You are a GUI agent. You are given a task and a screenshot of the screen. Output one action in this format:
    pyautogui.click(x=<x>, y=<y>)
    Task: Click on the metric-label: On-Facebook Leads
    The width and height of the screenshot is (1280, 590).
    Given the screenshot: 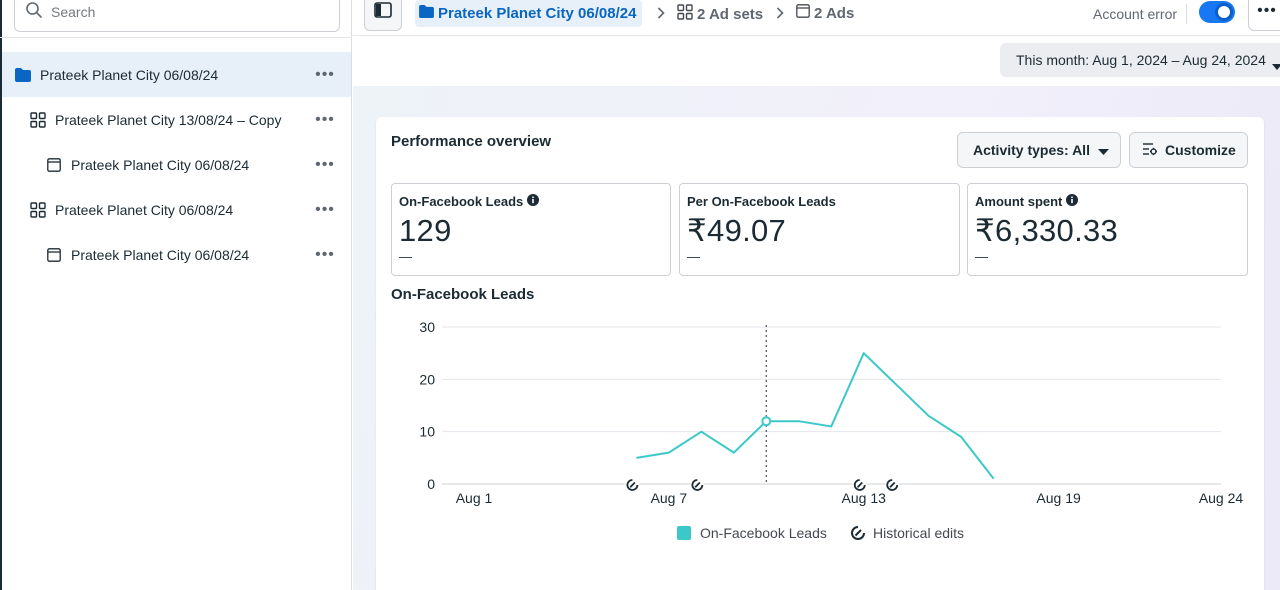 What is the action you would take?
    pyautogui.click(x=461, y=201)
    